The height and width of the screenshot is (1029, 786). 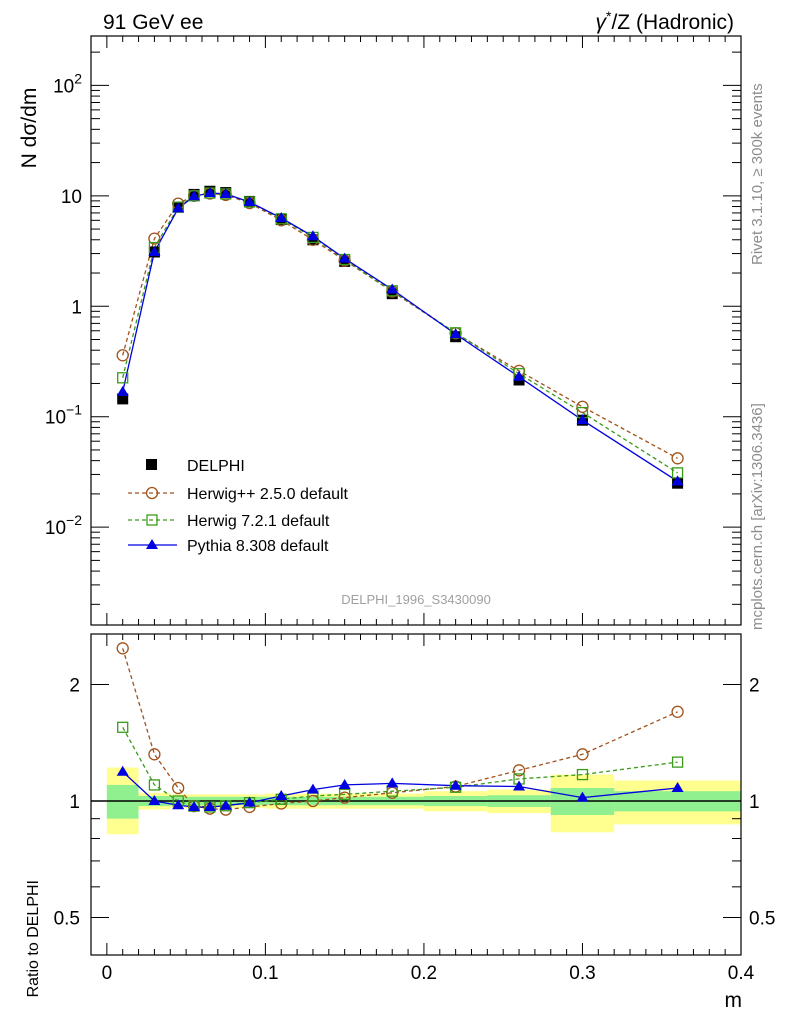 I want to click on header-right-label: γ*/Z (Hadronic), so click(x=665, y=21).